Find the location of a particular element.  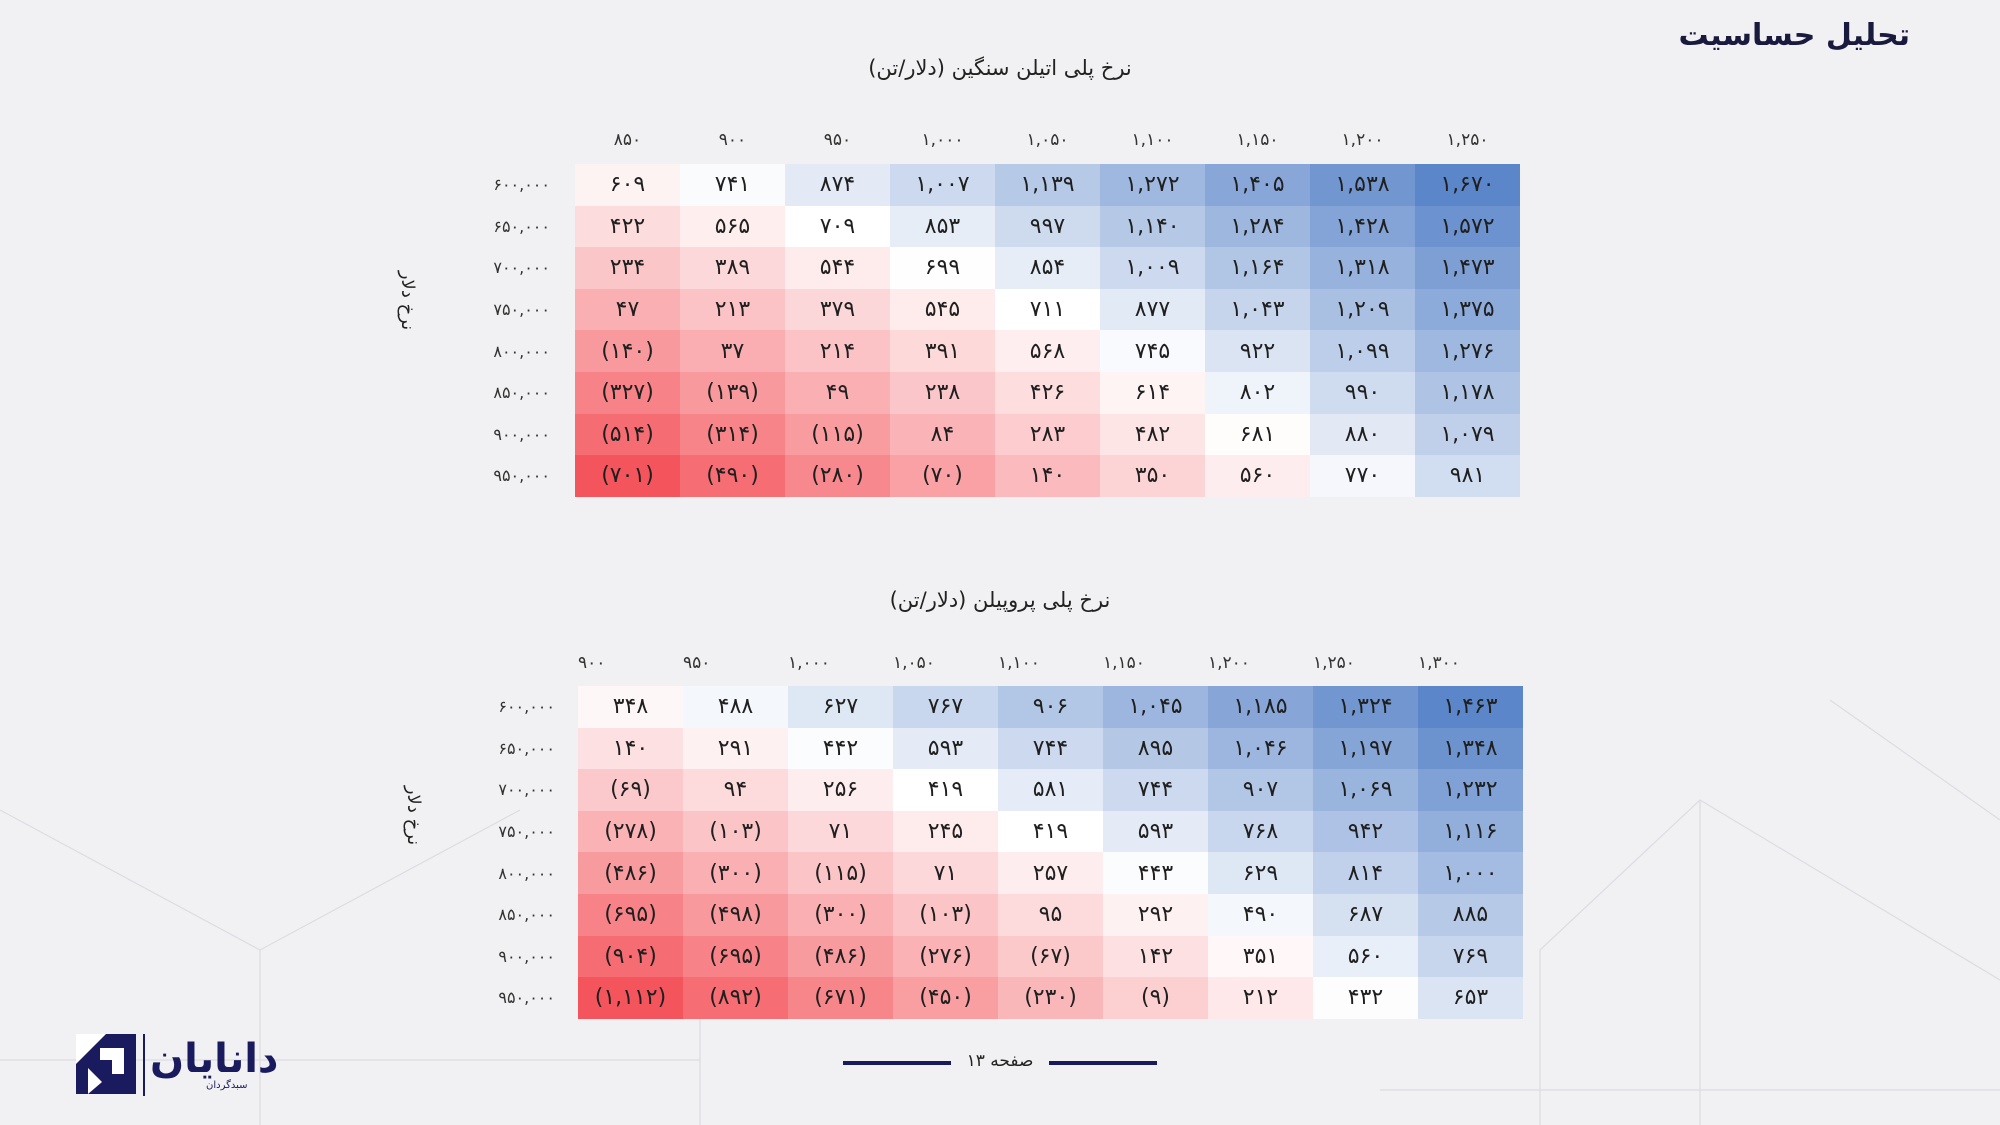

table-cell: ۱,۰۴۵ is located at coordinates (1155, 707).